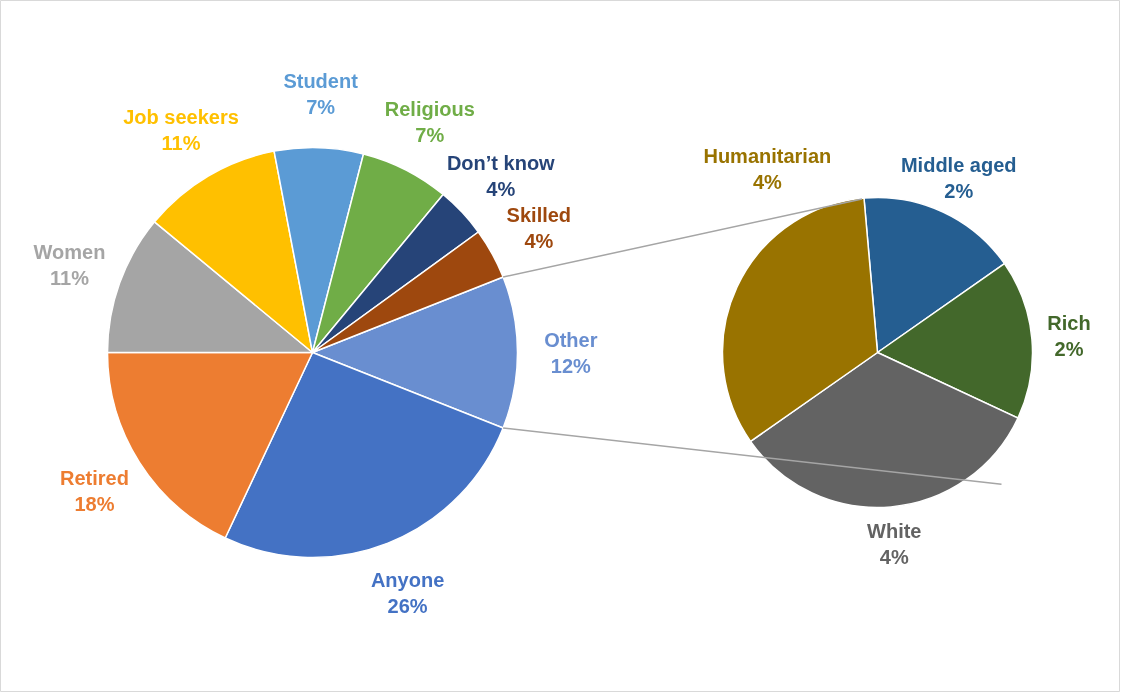 The image size is (1125, 697). I want to click on data-label: 18%, so click(94, 503).